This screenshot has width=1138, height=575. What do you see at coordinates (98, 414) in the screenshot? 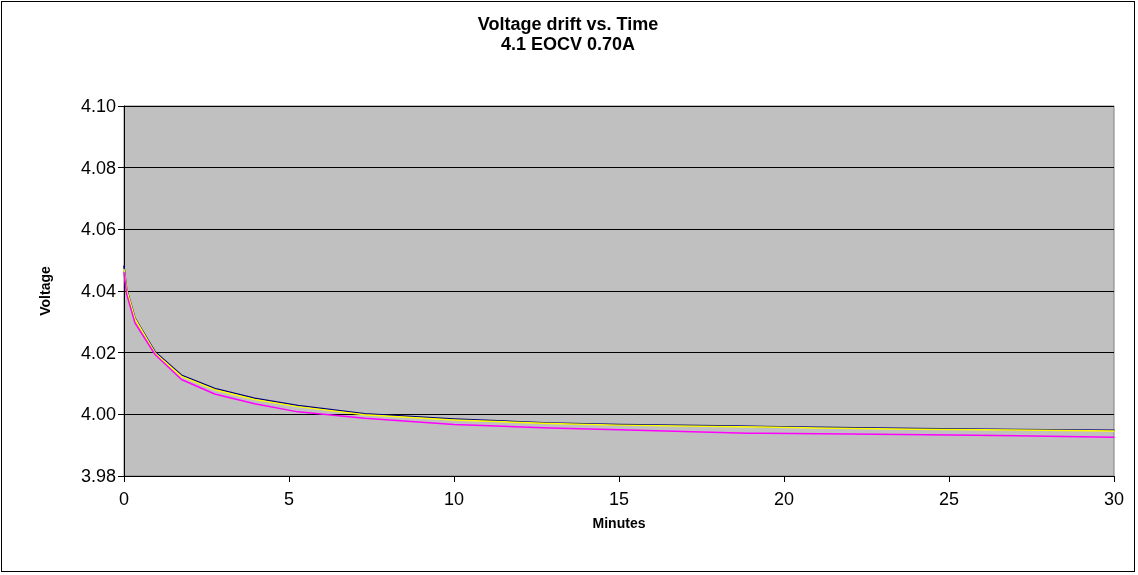
I see `y-tick-label: 4.00` at bounding box center [98, 414].